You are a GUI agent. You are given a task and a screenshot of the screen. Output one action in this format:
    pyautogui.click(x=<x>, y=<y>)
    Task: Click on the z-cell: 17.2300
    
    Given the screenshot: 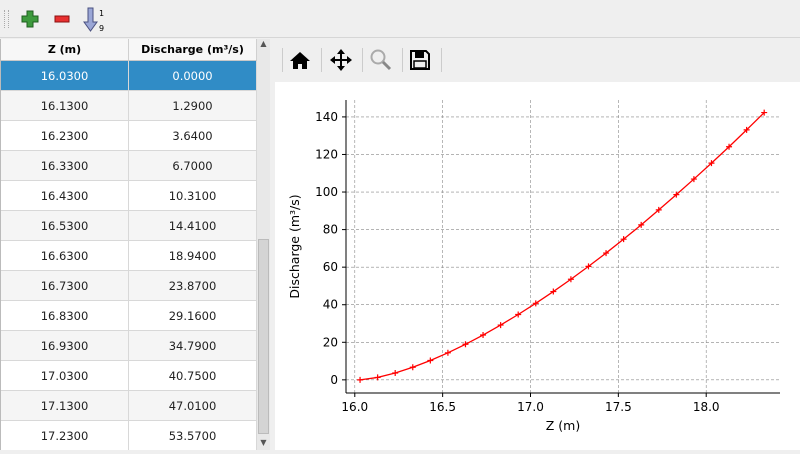 What is the action you would take?
    pyautogui.click(x=65, y=435)
    